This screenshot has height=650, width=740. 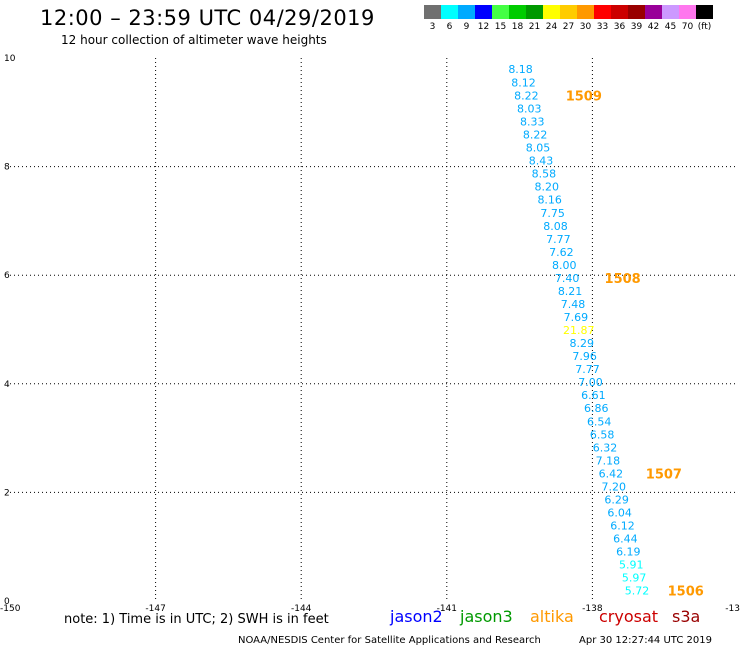 I want to click on swh-point: 7.96, so click(x=584, y=356).